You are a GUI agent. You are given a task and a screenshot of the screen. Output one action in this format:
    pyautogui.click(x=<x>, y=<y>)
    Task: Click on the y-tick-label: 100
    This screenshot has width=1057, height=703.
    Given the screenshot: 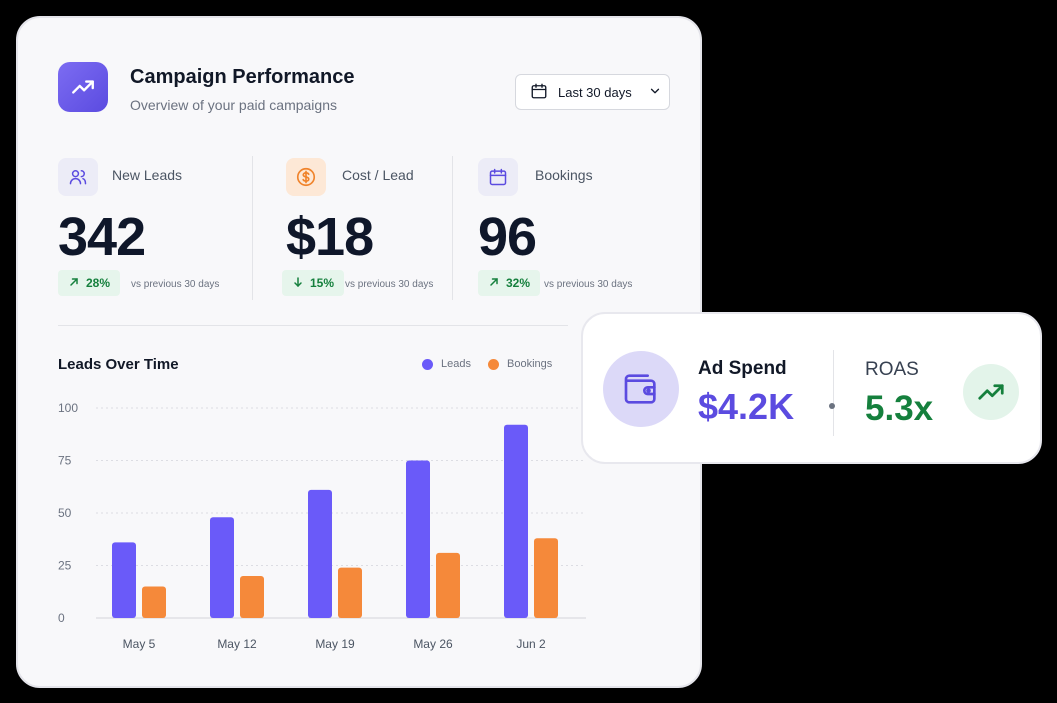 What is the action you would take?
    pyautogui.click(x=68, y=408)
    